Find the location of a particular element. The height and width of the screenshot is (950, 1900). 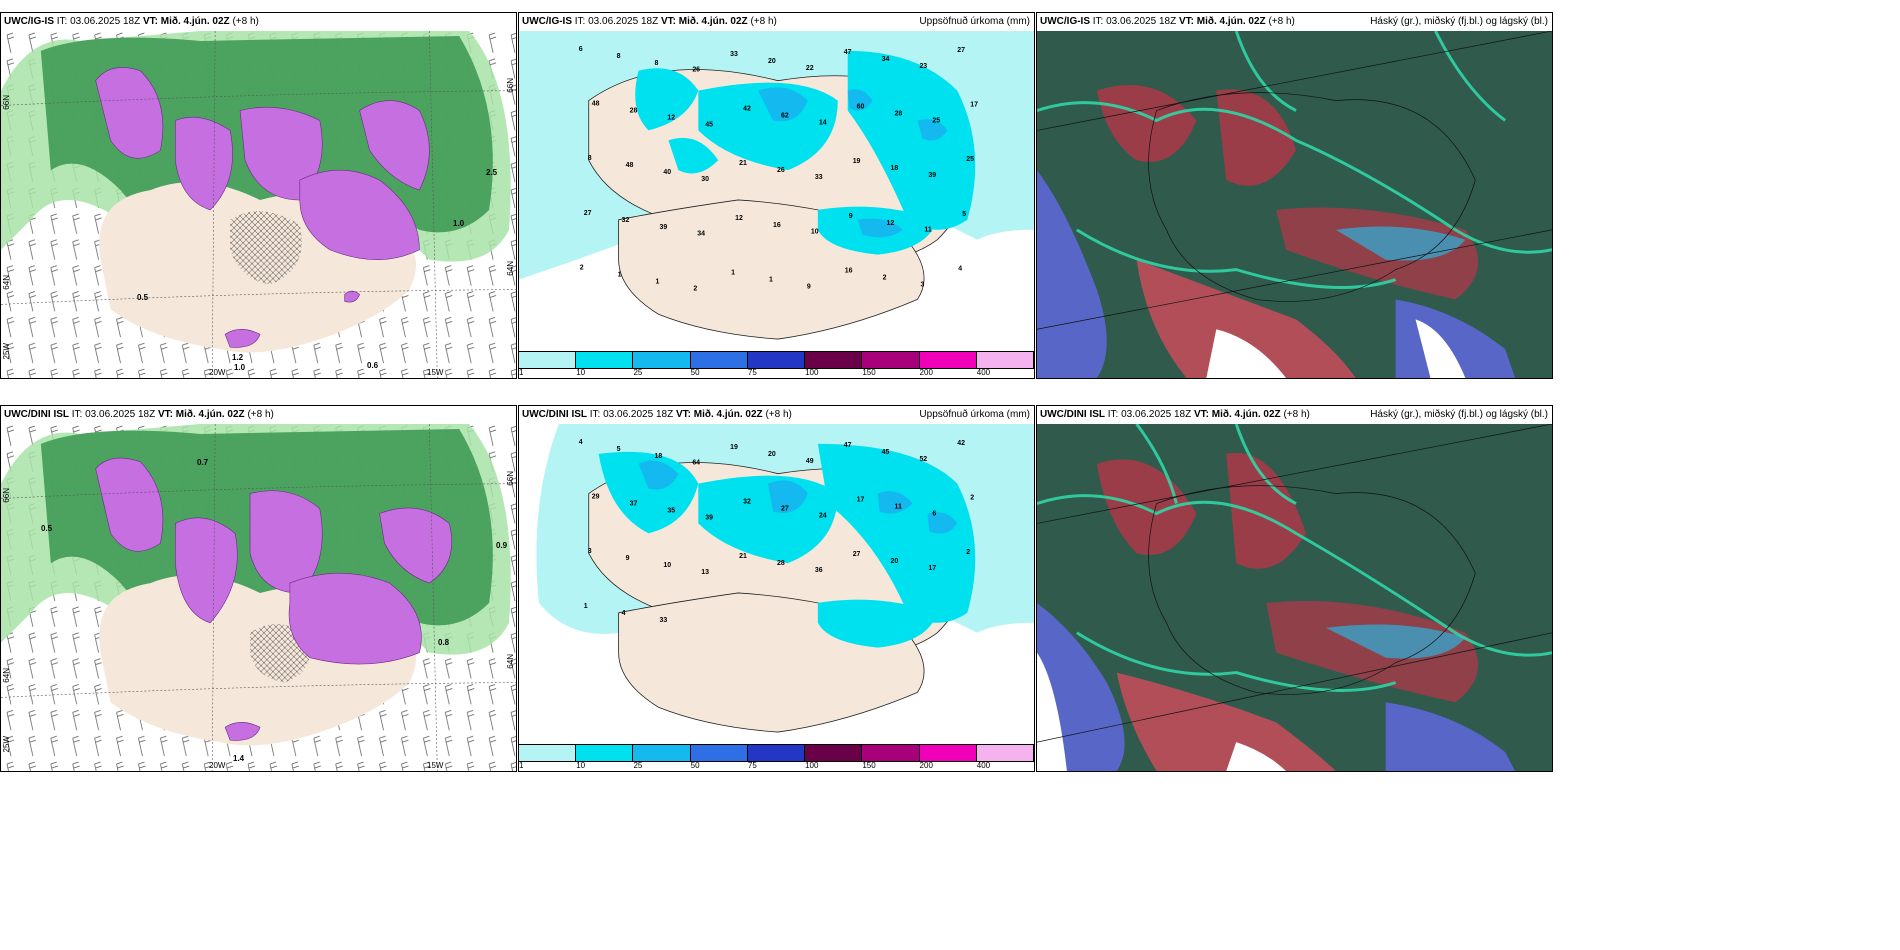

scale-label: 10 is located at coordinates (581, 765).